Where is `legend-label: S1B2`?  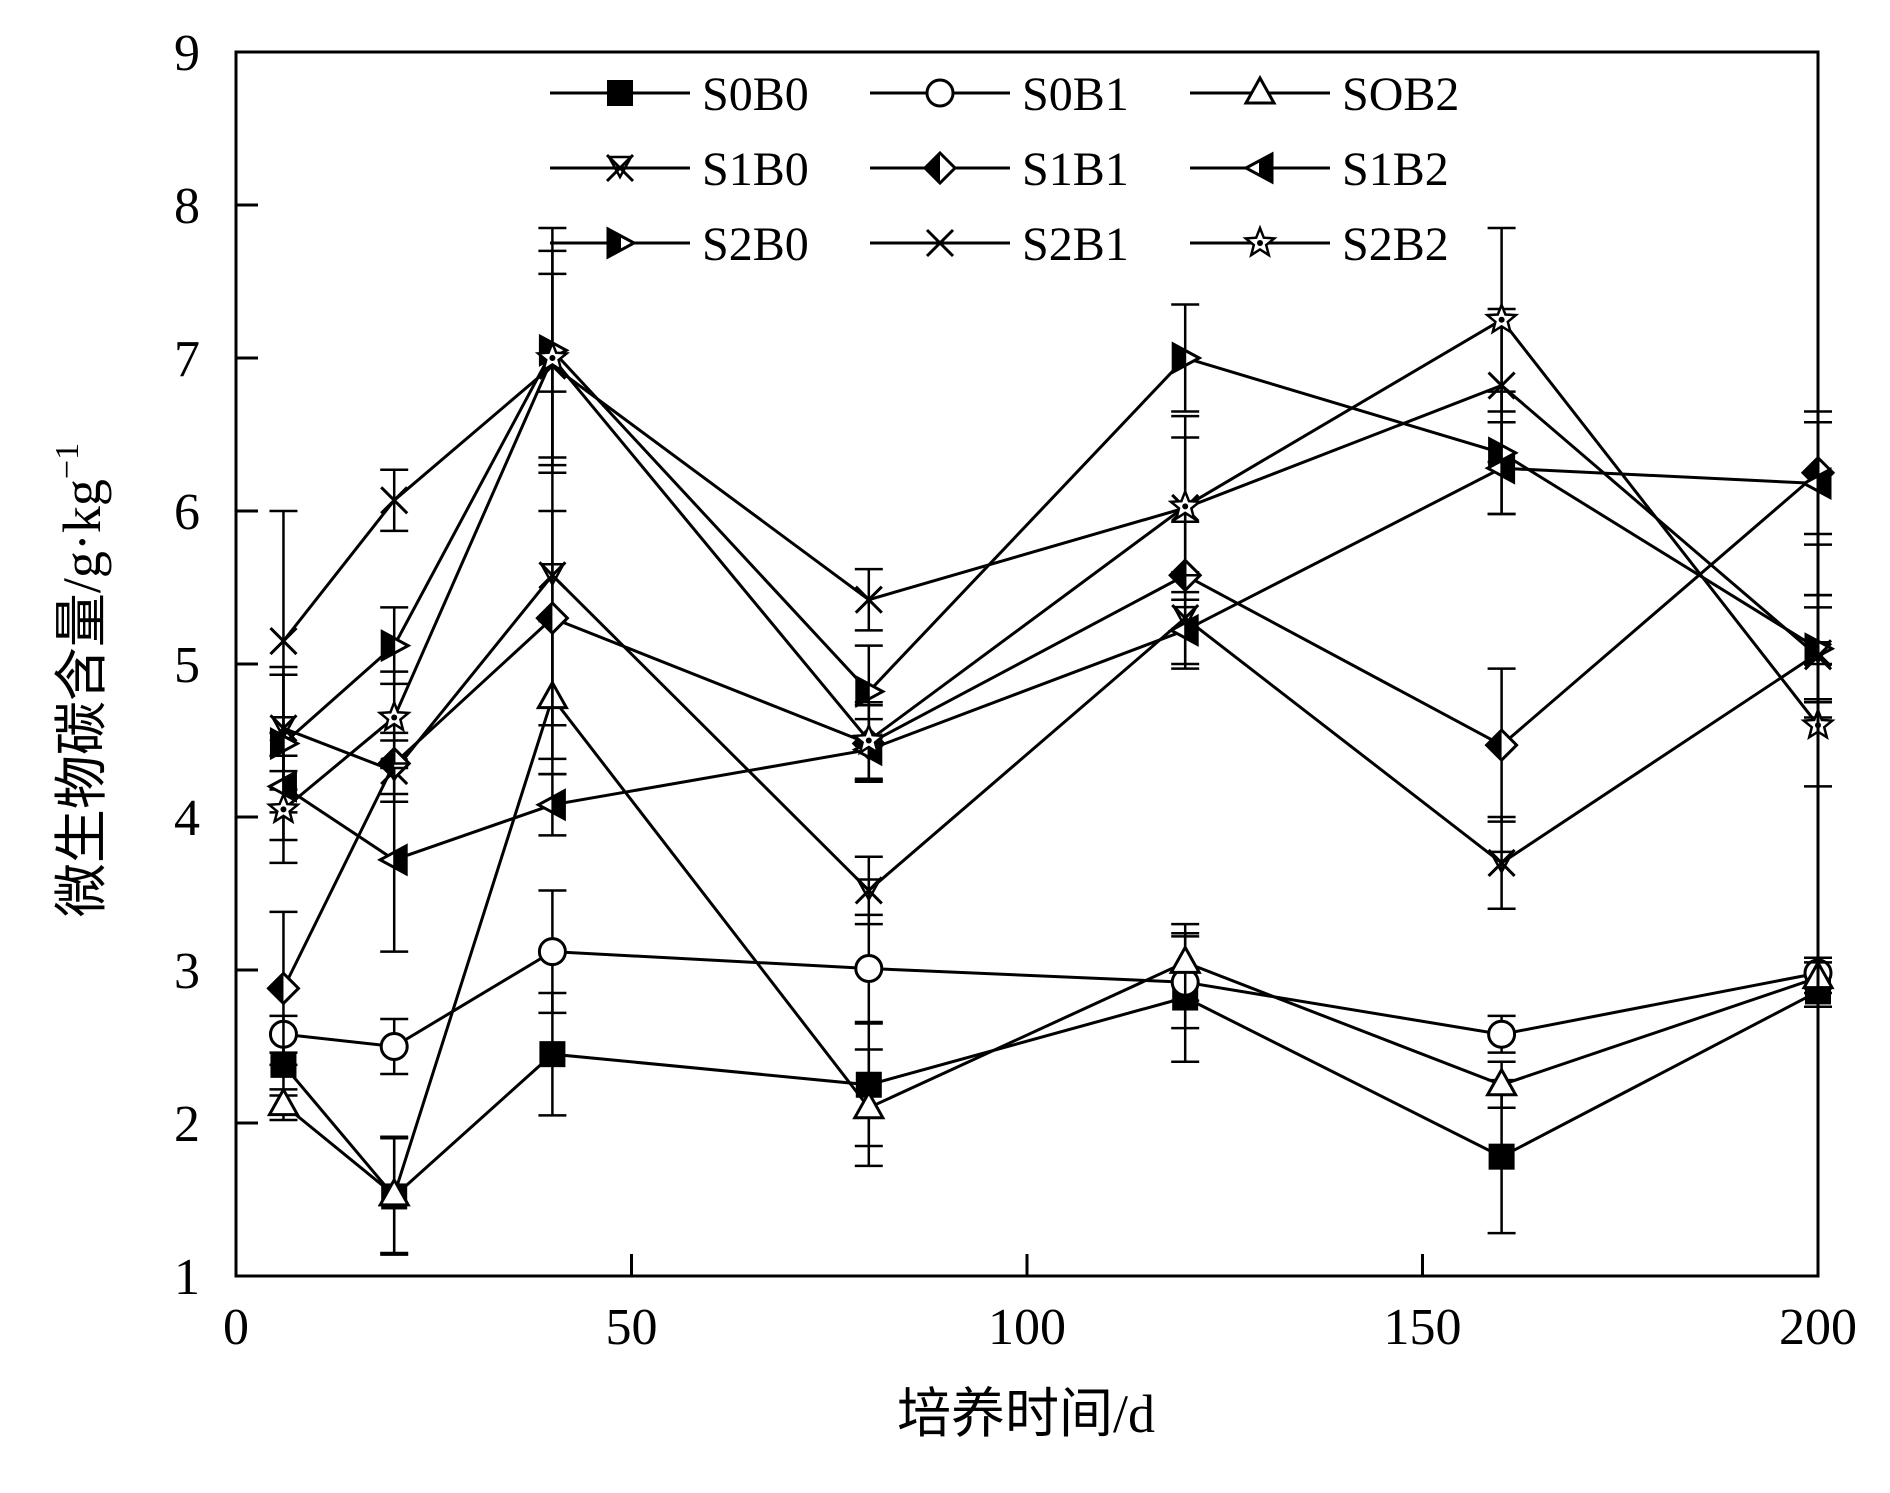
legend-label: S1B2 is located at coordinates (1395, 169).